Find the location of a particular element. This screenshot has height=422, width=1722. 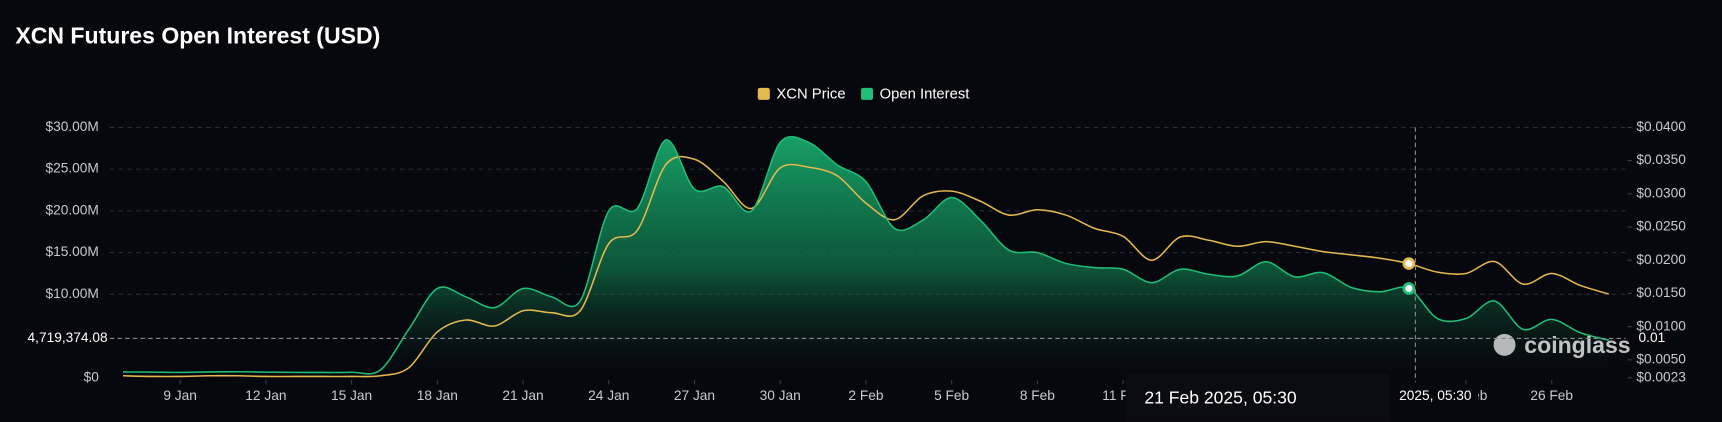

x-tick-label: 24 Jan is located at coordinates (608, 395).